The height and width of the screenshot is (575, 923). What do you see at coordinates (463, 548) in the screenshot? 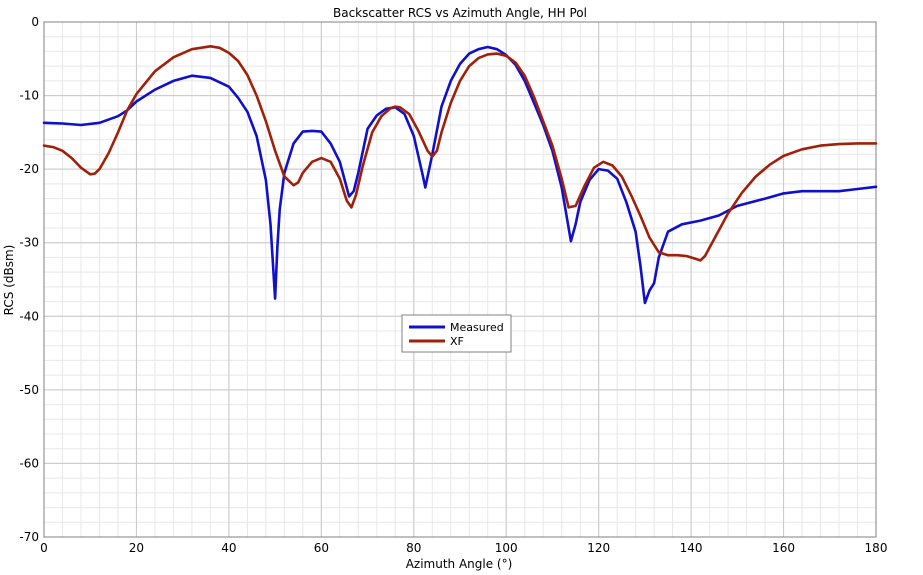
I see `x-axis-ticks: 0 20 40 60 80 100 120 140 160 180` at bounding box center [463, 548].